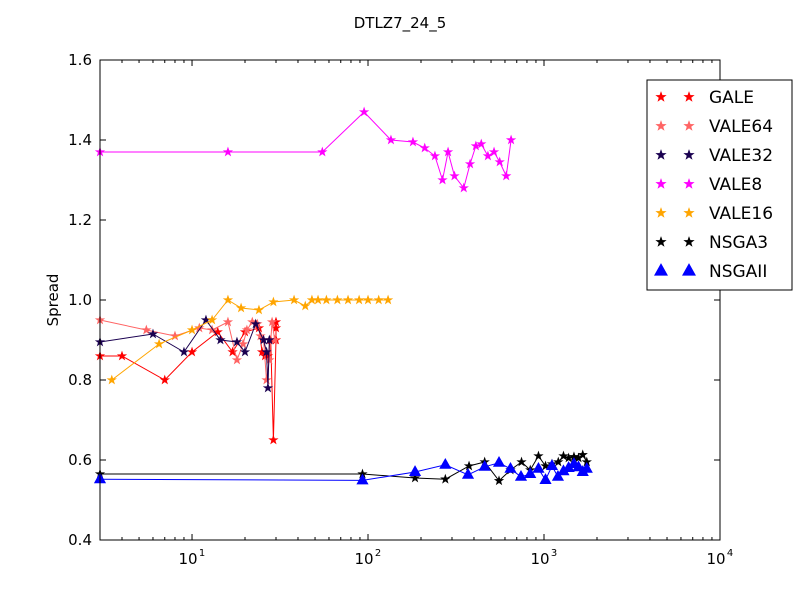 The height and width of the screenshot is (600, 800). I want to click on legend-item-vale8: VALE8, so click(708, 185).